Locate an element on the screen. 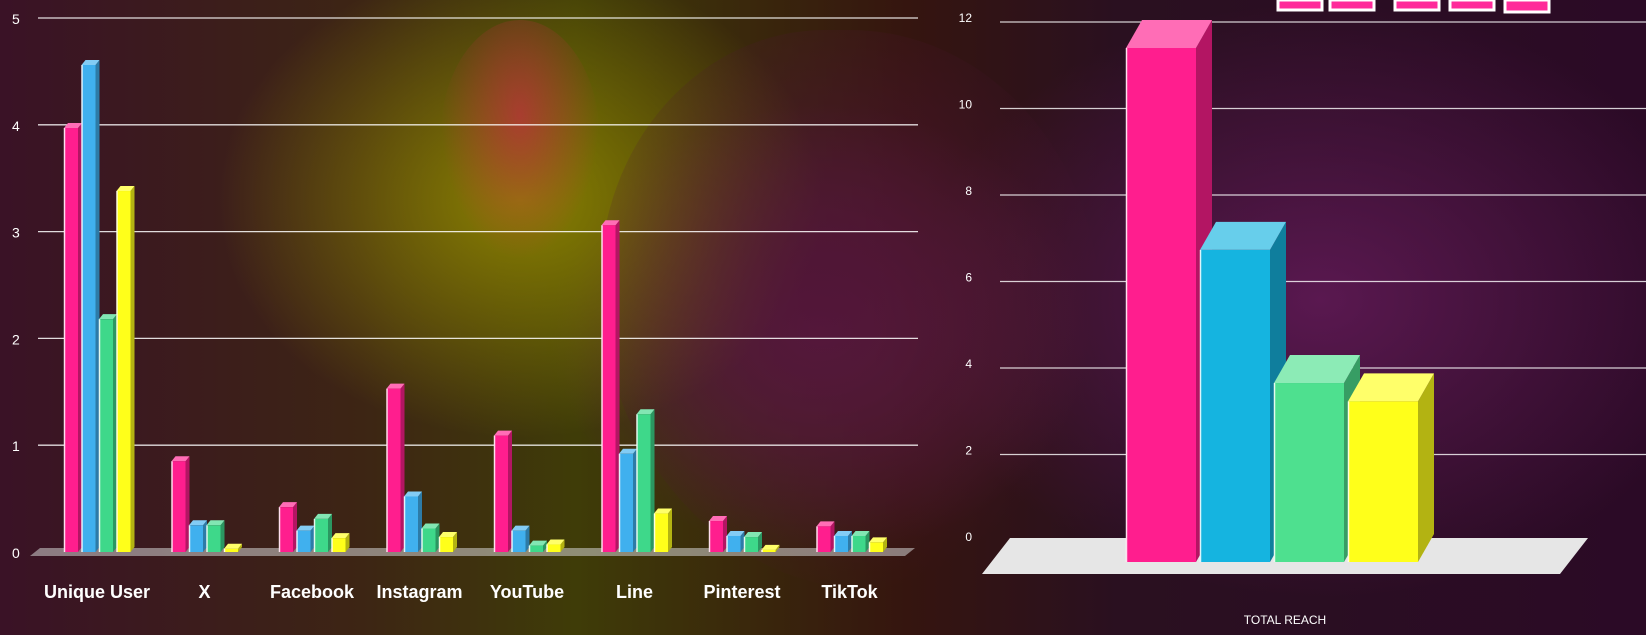  y-tick-label: 3 is located at coordinates (16, 233).